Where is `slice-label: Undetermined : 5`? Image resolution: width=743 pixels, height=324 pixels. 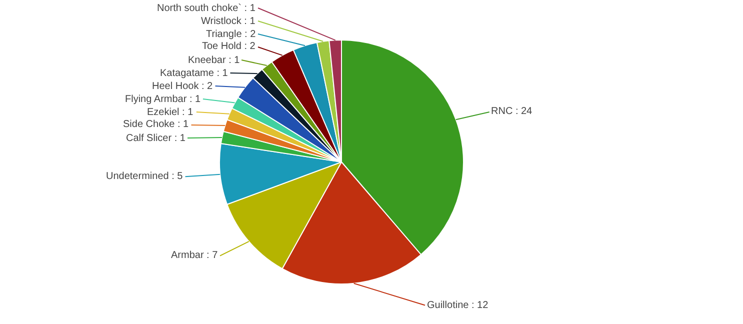
slice-label: Undetermined : 5 is located at coordinates (145, 176).